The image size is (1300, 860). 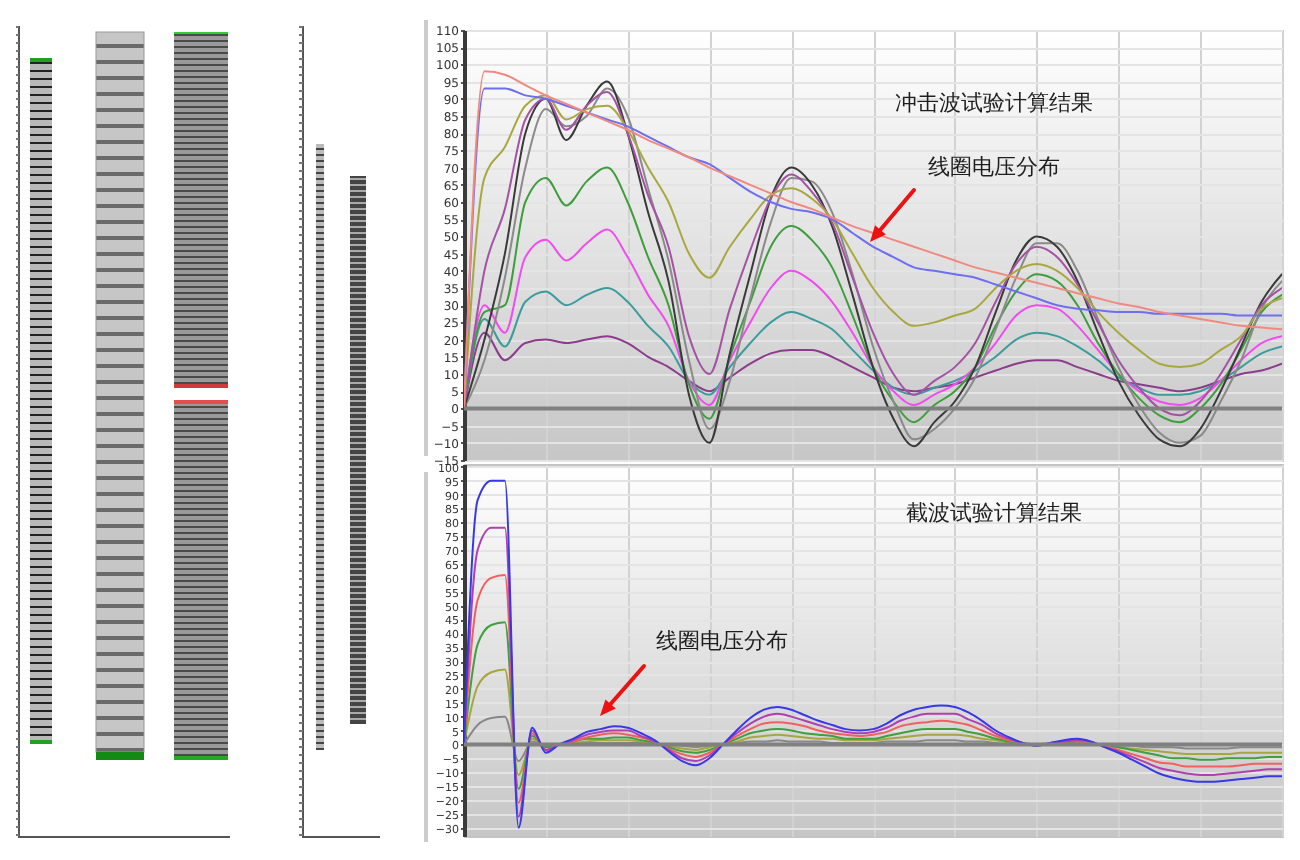 What do you see at coordinates (994, 103) in the screenshot?
I see `text: 冲击波试验计算结果` at bounding box center [994, 103].